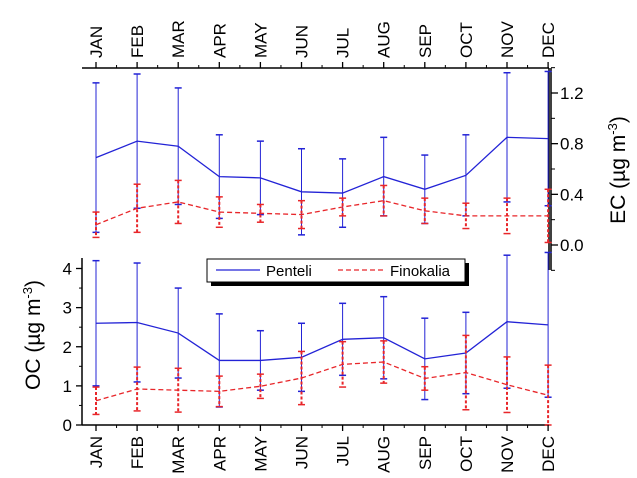 This screenshot has width=637, height=478. Describe the element at coordinates (178, 39) in the screenshot. I see `top-month-label: MAR` at that location.